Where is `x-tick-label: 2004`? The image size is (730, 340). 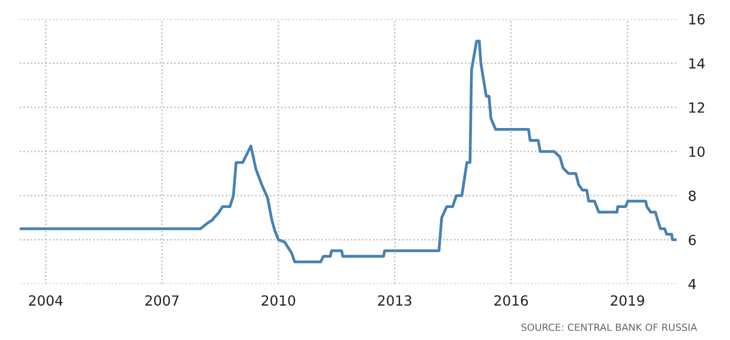
x-tick-label: 2004 is located at coordinates (46, 300).